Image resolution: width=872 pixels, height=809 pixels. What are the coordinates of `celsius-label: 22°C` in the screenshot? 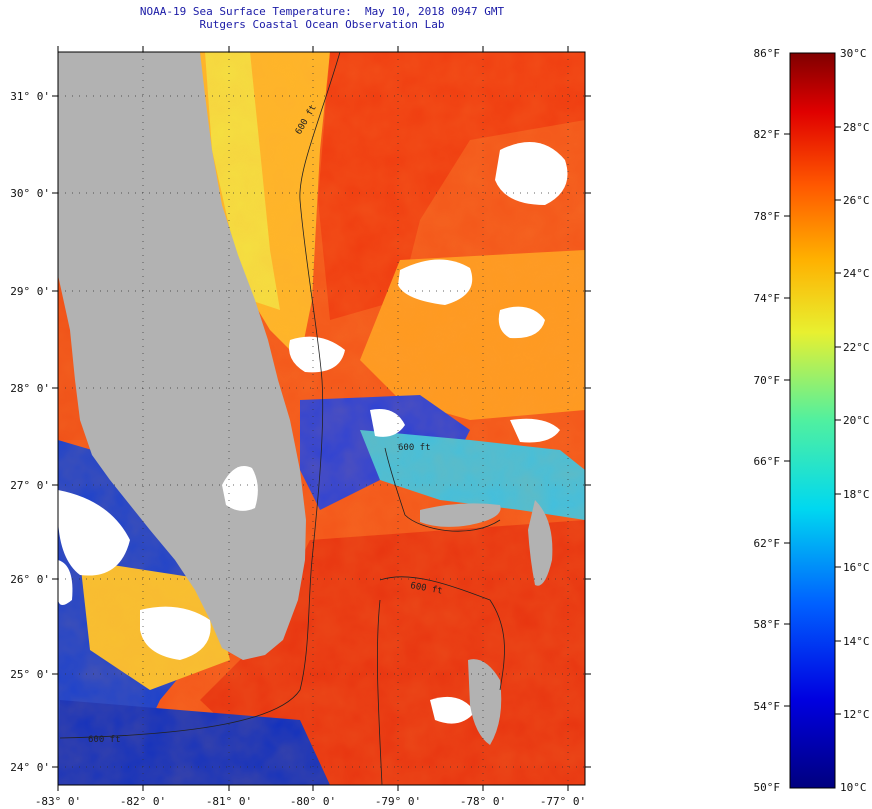 It's located at (856, 347).